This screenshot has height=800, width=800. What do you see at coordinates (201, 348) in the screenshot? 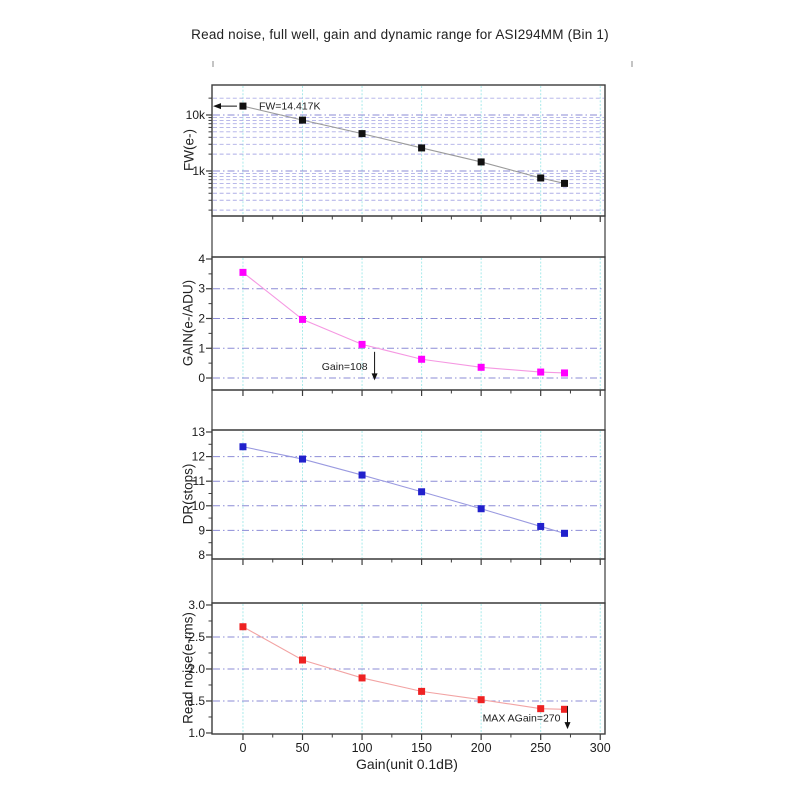
I see `gain-y-tick-label: 1` at bounding box center [201, 348].